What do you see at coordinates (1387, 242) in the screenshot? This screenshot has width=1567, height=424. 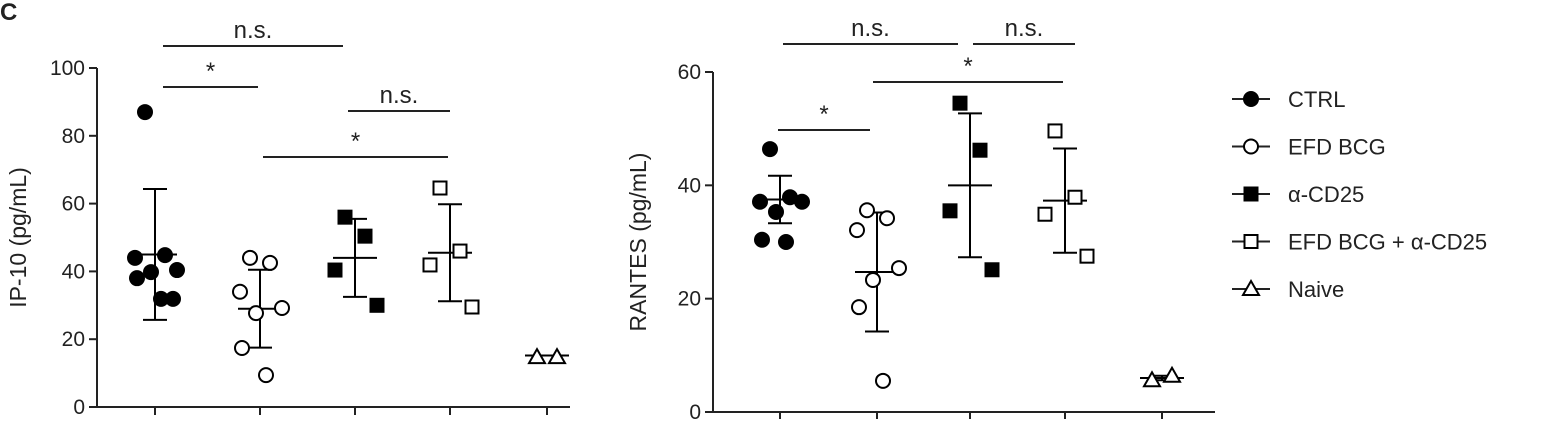 I see `legend-label: EFD BCG + α-CD25` at bounding box center [1387, 242].